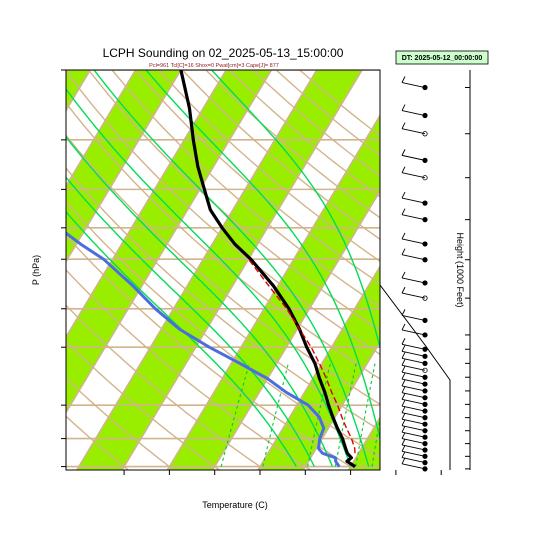  What do you see at coordinates (467, 278) in the screenshot?
I see `height-axis` at bounding box center [467, 278].